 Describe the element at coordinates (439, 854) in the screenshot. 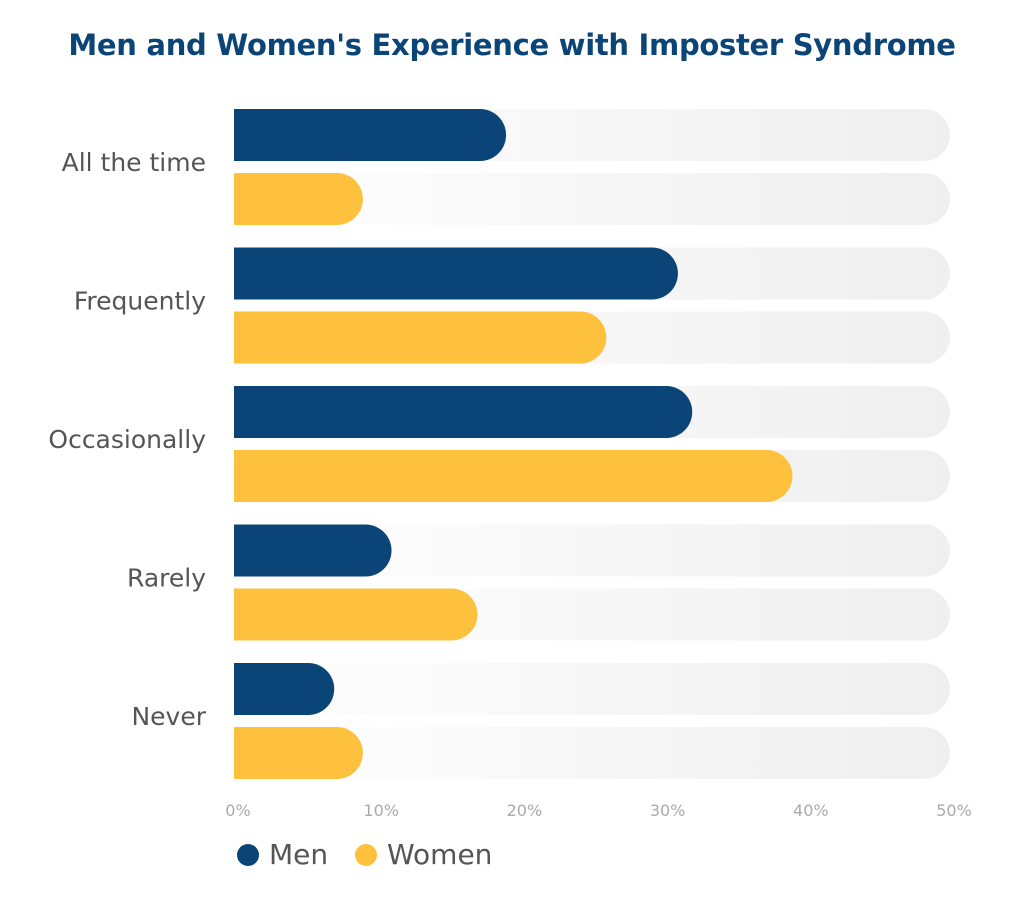

I see `legend-women-label: Women` at that location.